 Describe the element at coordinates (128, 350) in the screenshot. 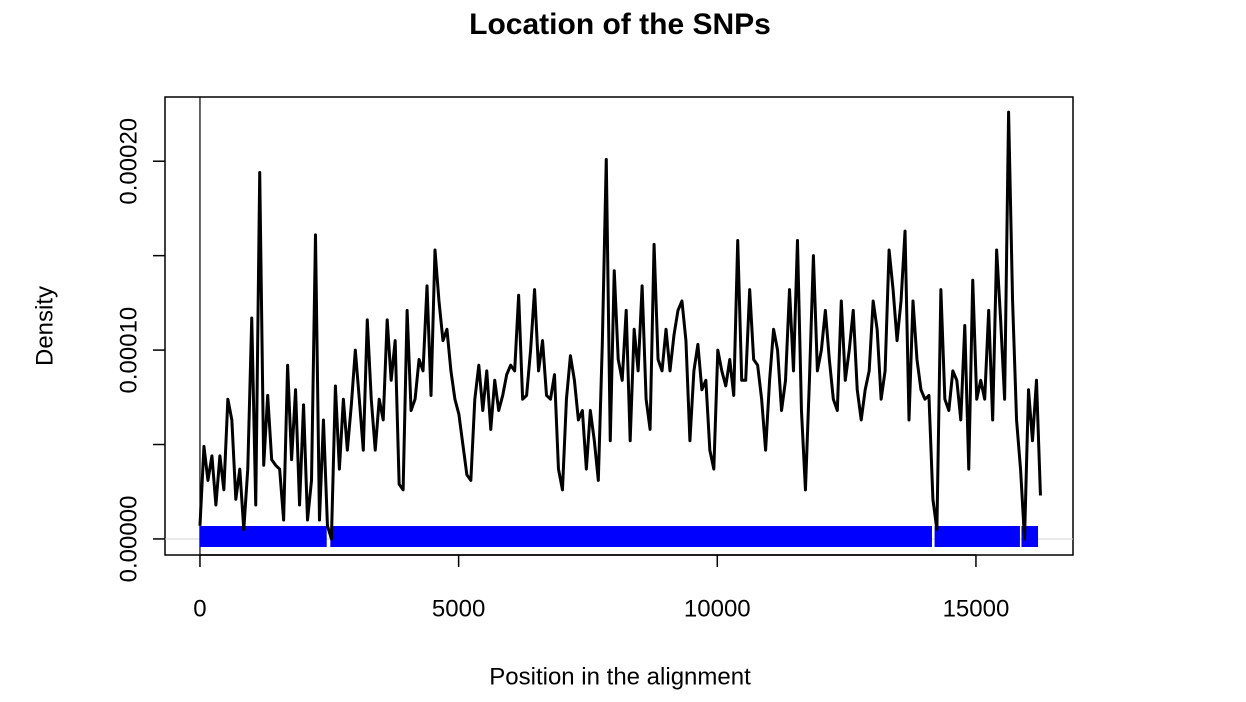

I see `y-tick-label: 0.00010` at that location.